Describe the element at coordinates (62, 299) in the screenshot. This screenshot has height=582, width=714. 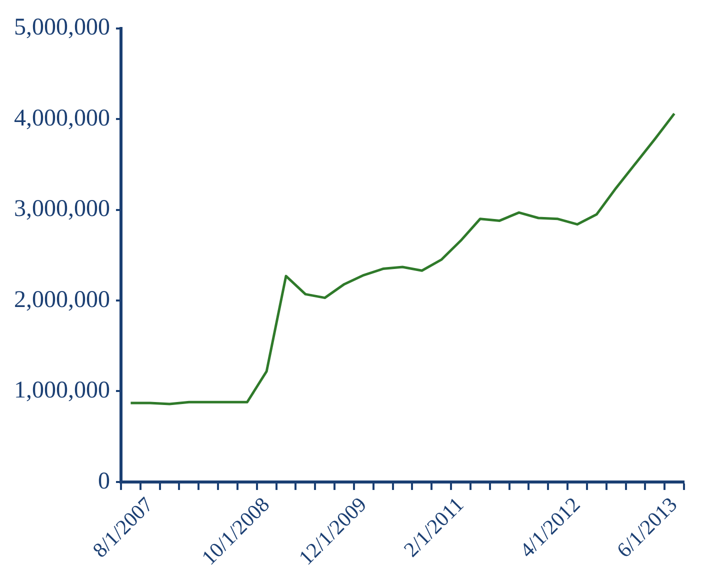
I see `y-tick-label: 2,000,000` at that location.